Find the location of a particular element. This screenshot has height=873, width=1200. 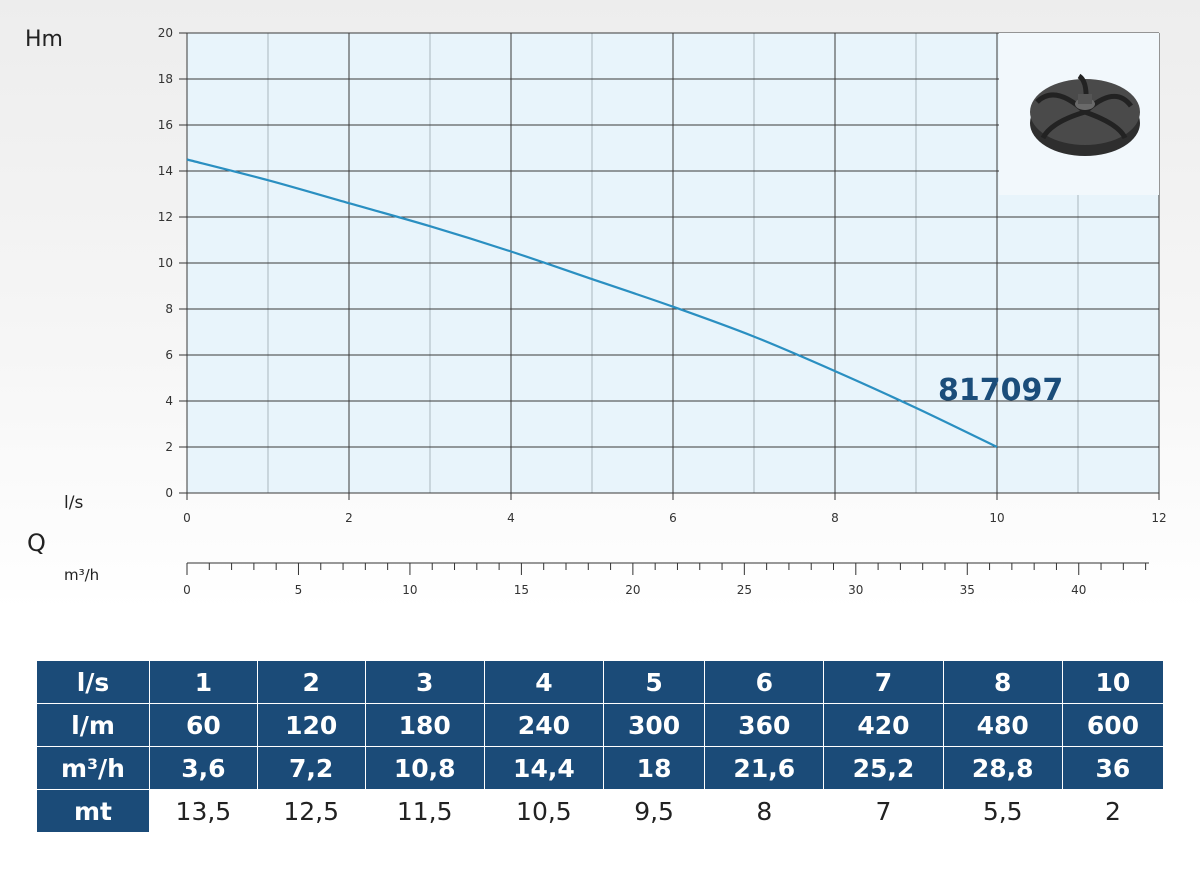

x-axis-ticks: 0 2 4 6 8 10 12 is located at coordinates (675, 509).